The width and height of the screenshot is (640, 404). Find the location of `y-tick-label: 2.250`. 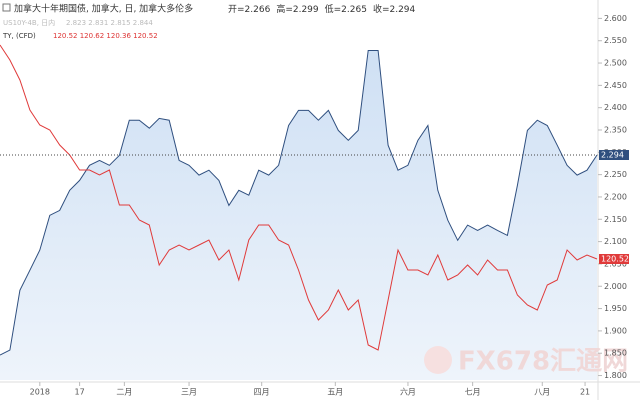

y-tick-label: 2.250 is located at coordinates (615, 174).